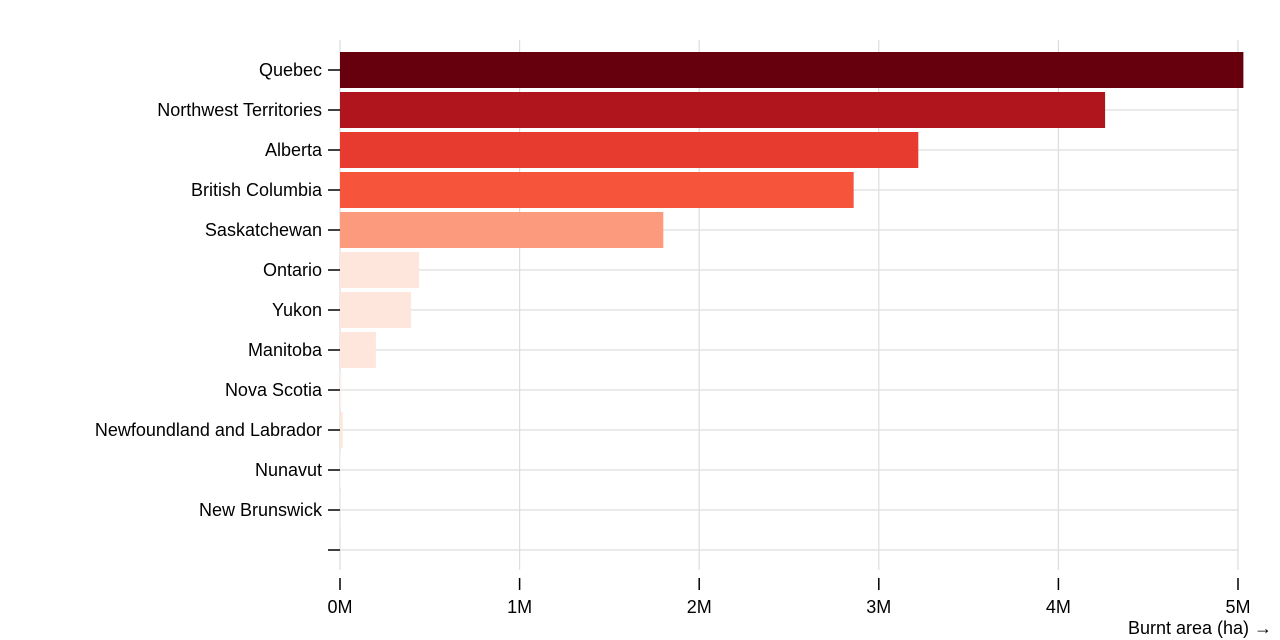  I want to click on x-tick-label: 4M, so click(1058, 607).